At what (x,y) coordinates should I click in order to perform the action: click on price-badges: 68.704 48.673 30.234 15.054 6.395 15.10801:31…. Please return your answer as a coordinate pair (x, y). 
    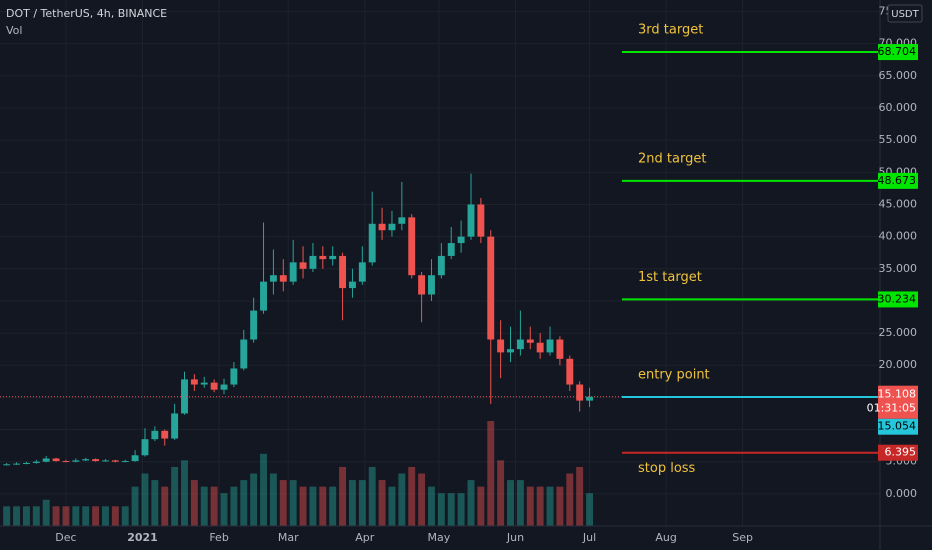
    Looking at the image, I should click on (892, 252).